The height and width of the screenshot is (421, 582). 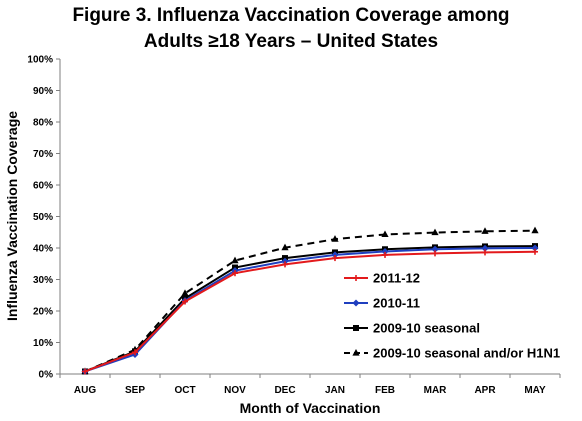 What do you see at coordinates (43, 154) in the screenshot?
I see `y-tick-label: 70%` at bounding box center [43, 154].